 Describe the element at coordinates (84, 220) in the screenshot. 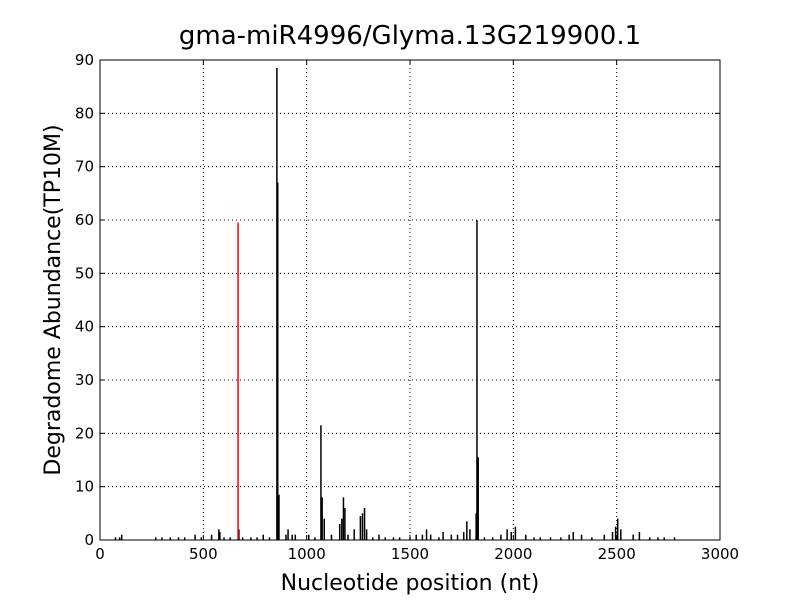

I see `y-tick-label: 60` at that location.